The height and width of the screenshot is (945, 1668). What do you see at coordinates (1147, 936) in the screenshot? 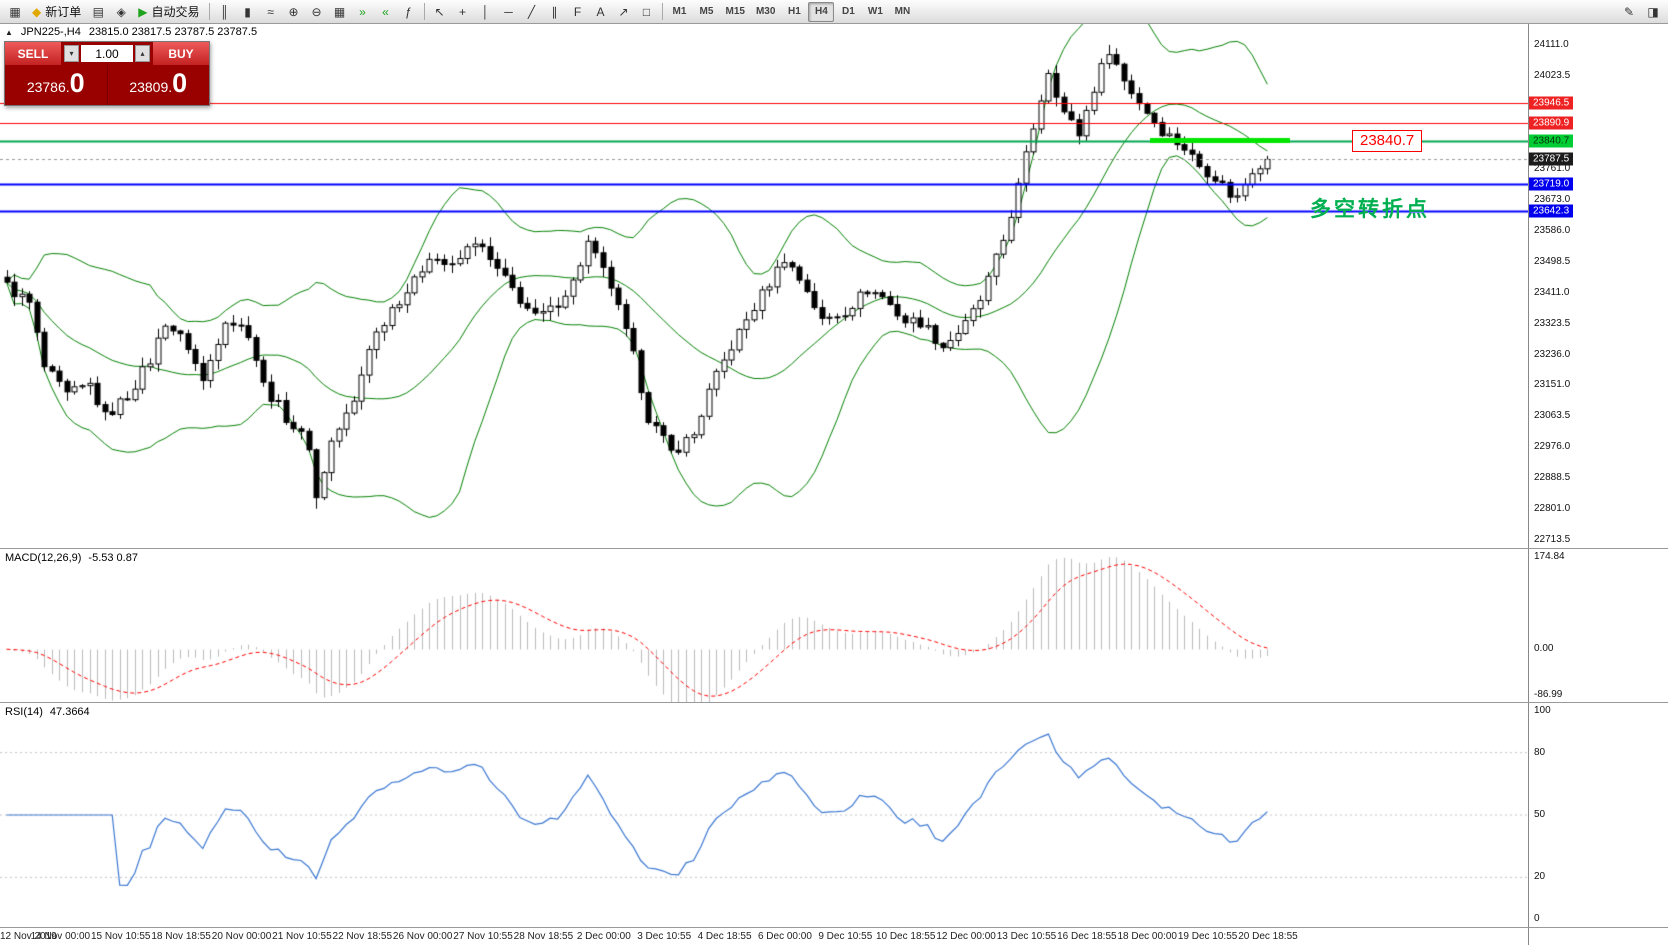
I see `time-axis-label: 18 Dec 00:00` at bounding box center [1147, 936].